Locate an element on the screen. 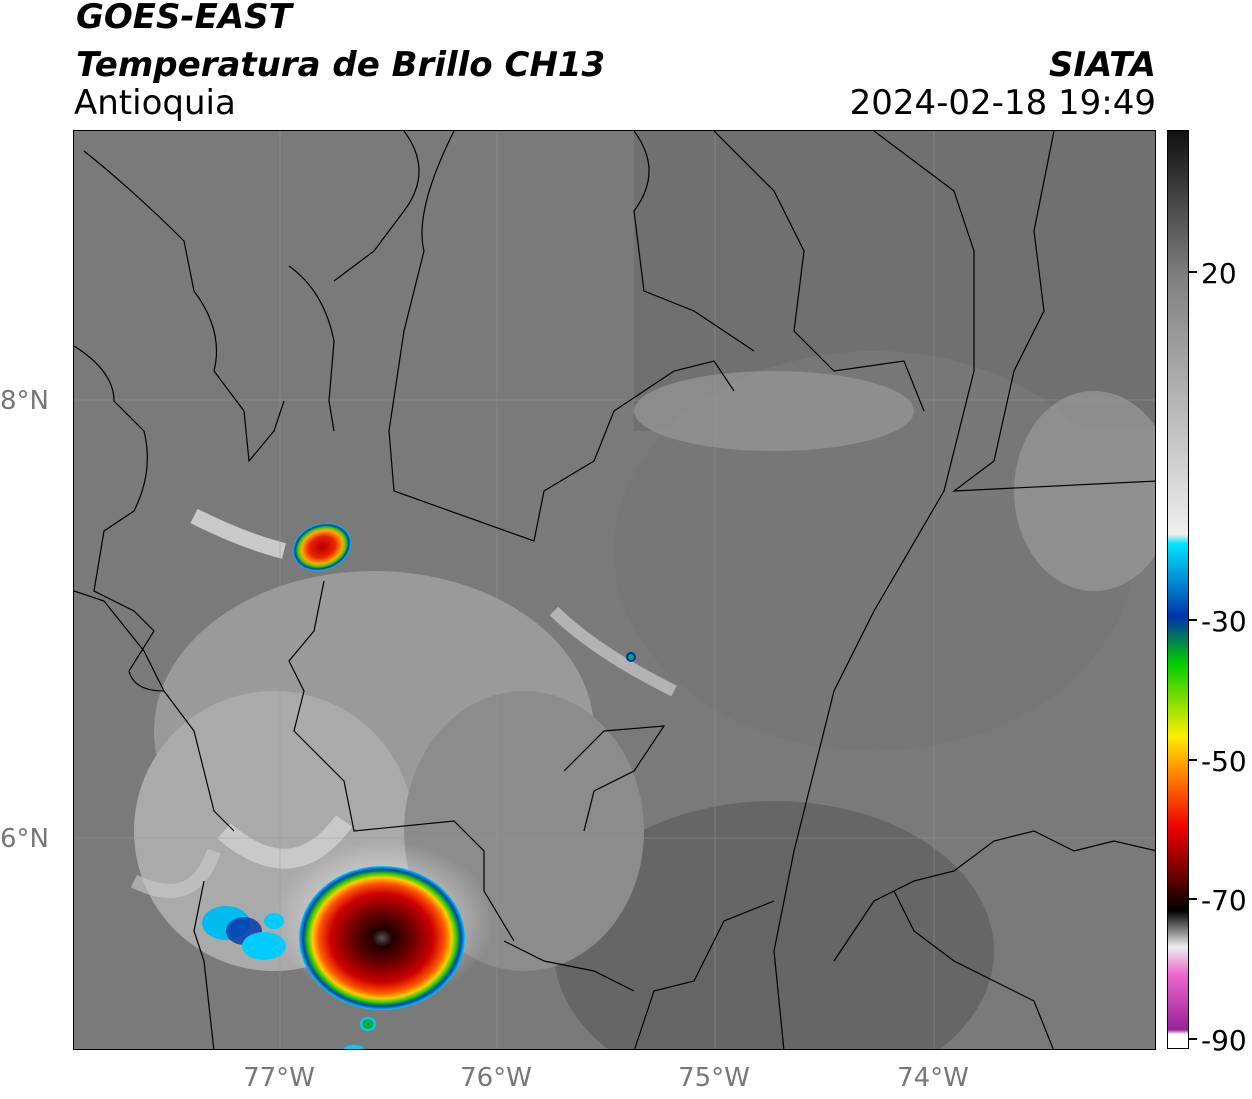 Image resolution: width=1252 pixels, height=1099 pixels. colorbar-label-minus30: -30 is located at coordinates (1224, 621).